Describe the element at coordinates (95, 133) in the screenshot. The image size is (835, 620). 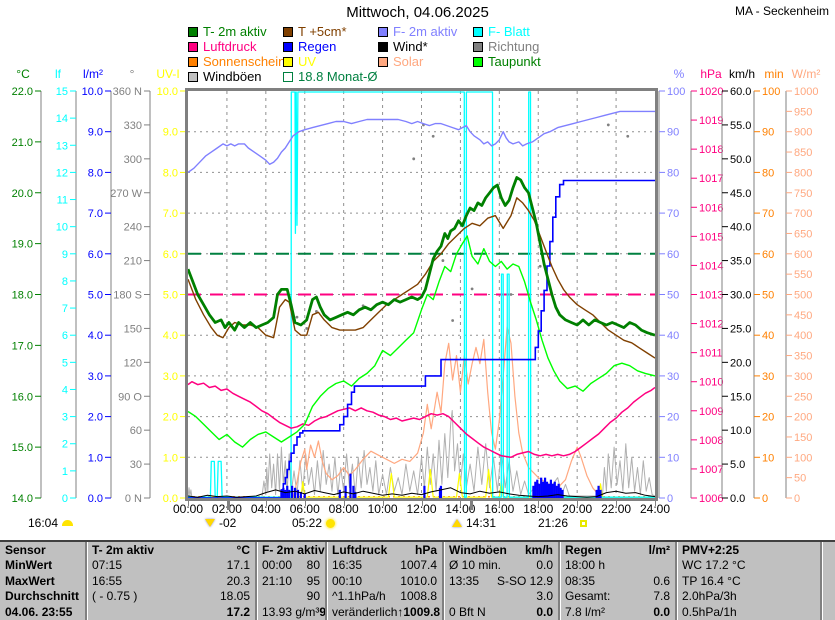
I see `axis-tick-label: 9.0` at that location.